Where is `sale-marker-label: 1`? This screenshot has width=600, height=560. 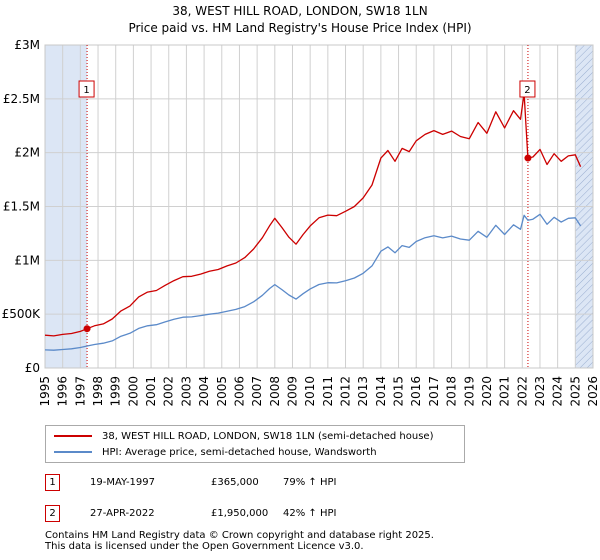 sale-marker-label: 1 is located at coordinates (86, 90).